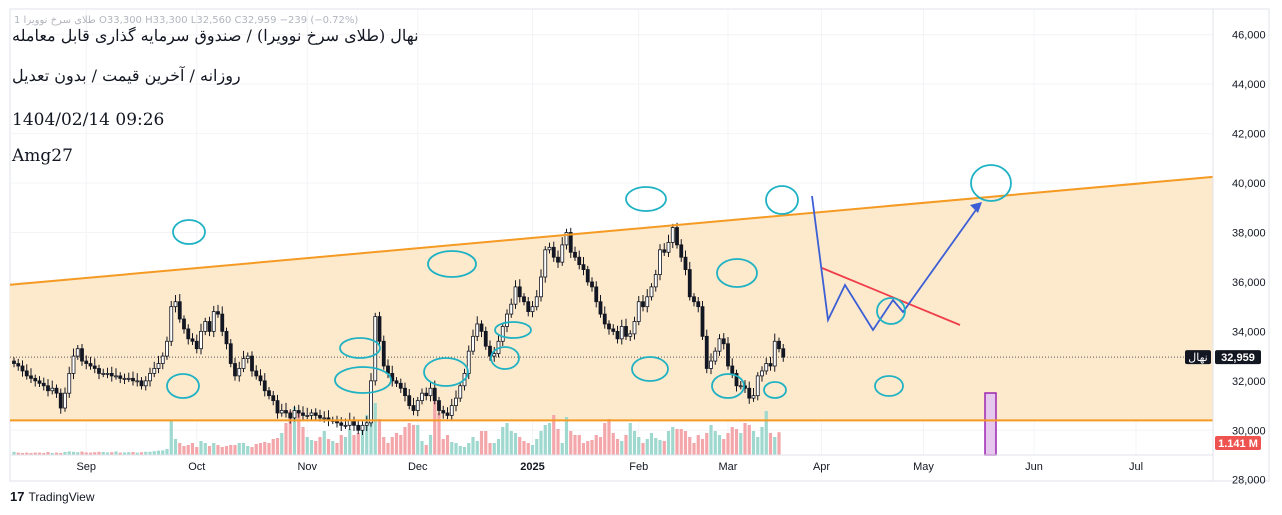 Image resolution: width=1282 pixels, height=515 pixels. What do you see at coordinates (895, 263) in the screenshot?
I see `projection-path` at bounding box center [895, 263].